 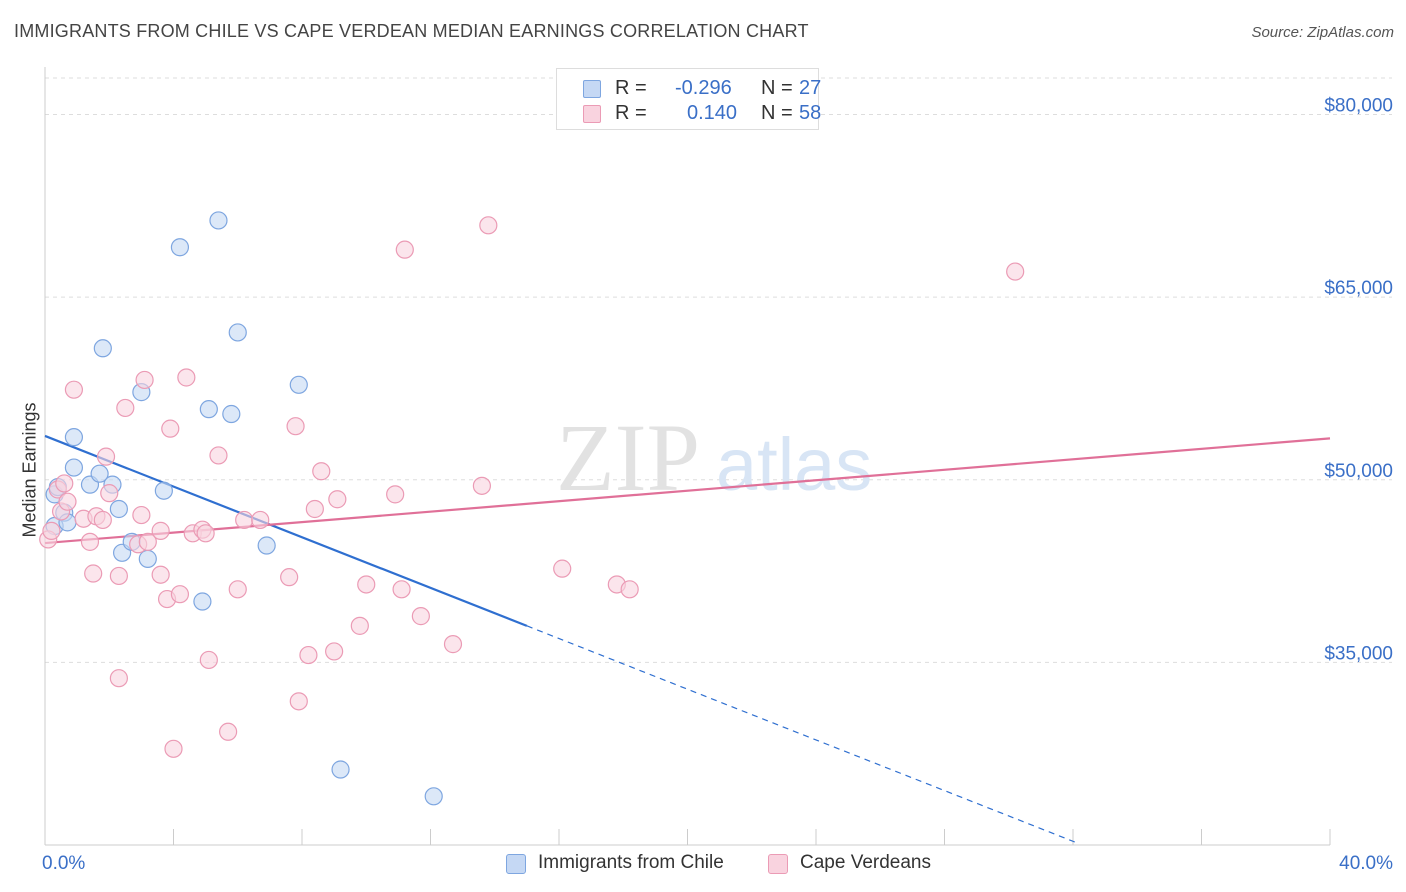 I want to click on bottom-legend-label: Cape Verdeans, so click(x=865, y=862).